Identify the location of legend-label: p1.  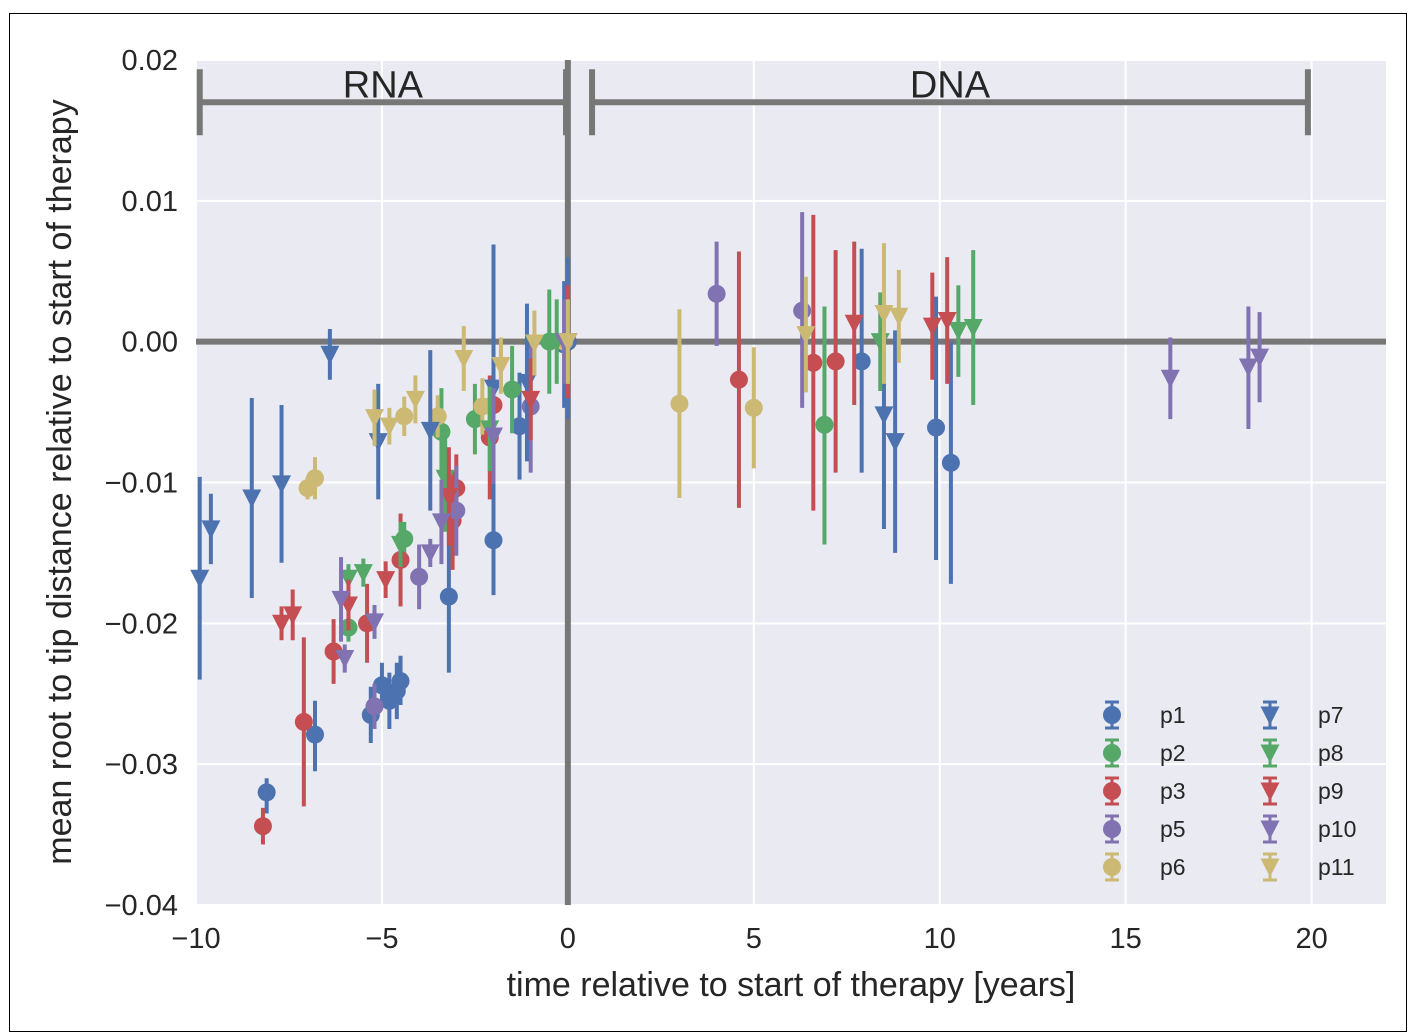
(1173, 715).